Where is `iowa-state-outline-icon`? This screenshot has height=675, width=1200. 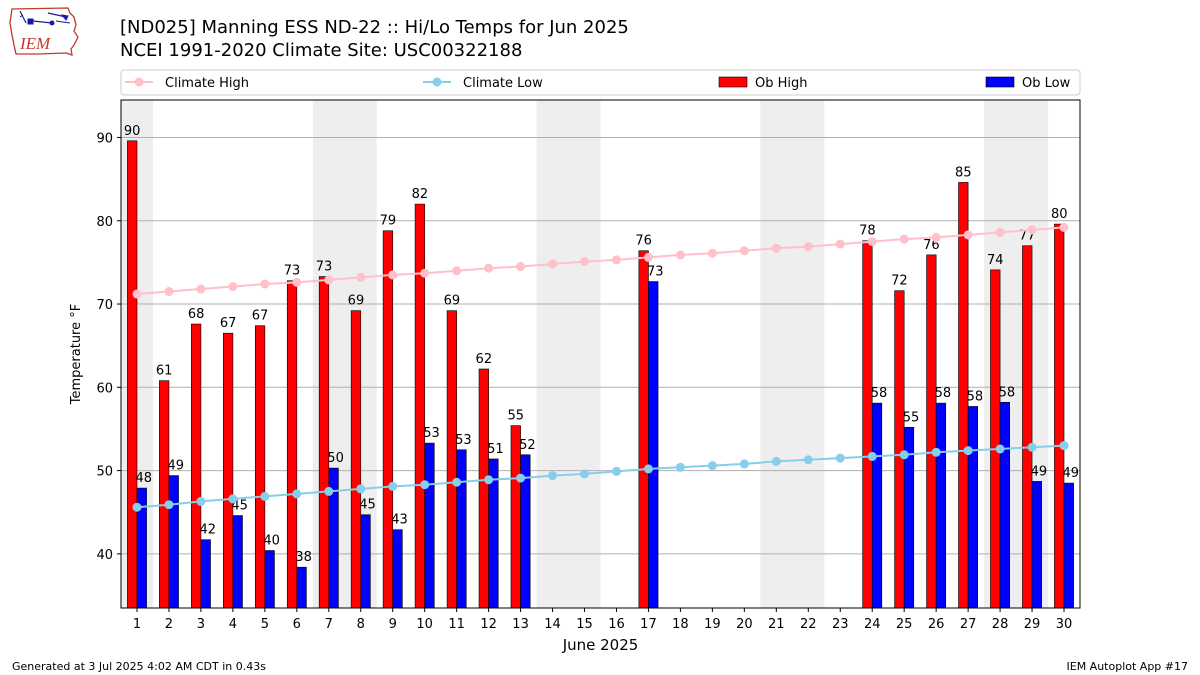
iowa-state-outline-icon is located at coordinates (44, 31).